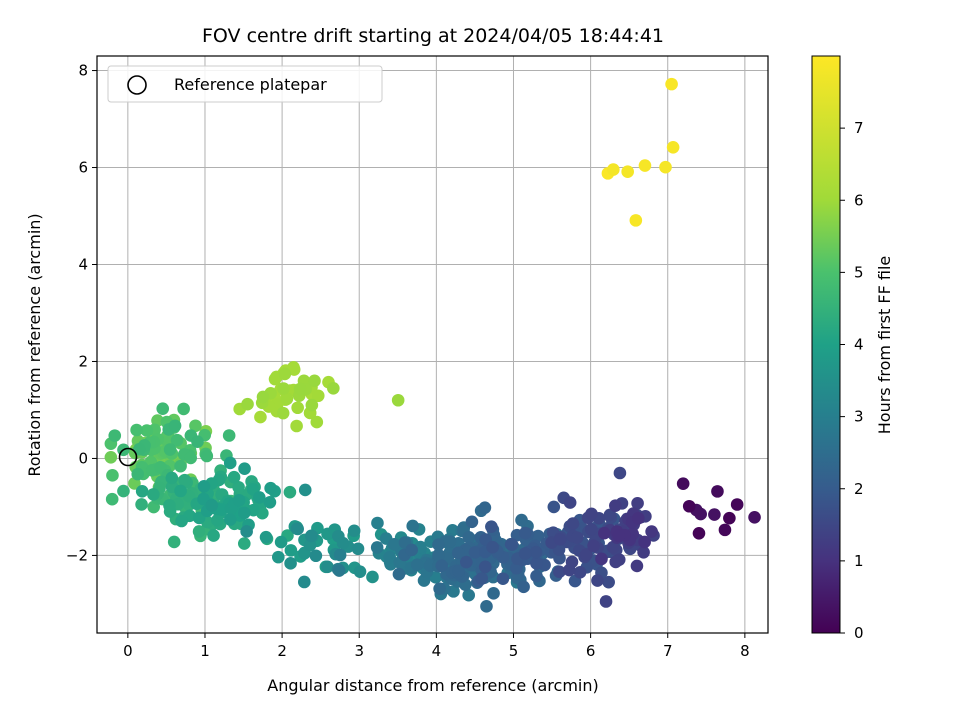 The image size is (960, 724). Describe the element at coordinates (128, 651) in the screenshot. I see `x-tick-label: 0` at that location.